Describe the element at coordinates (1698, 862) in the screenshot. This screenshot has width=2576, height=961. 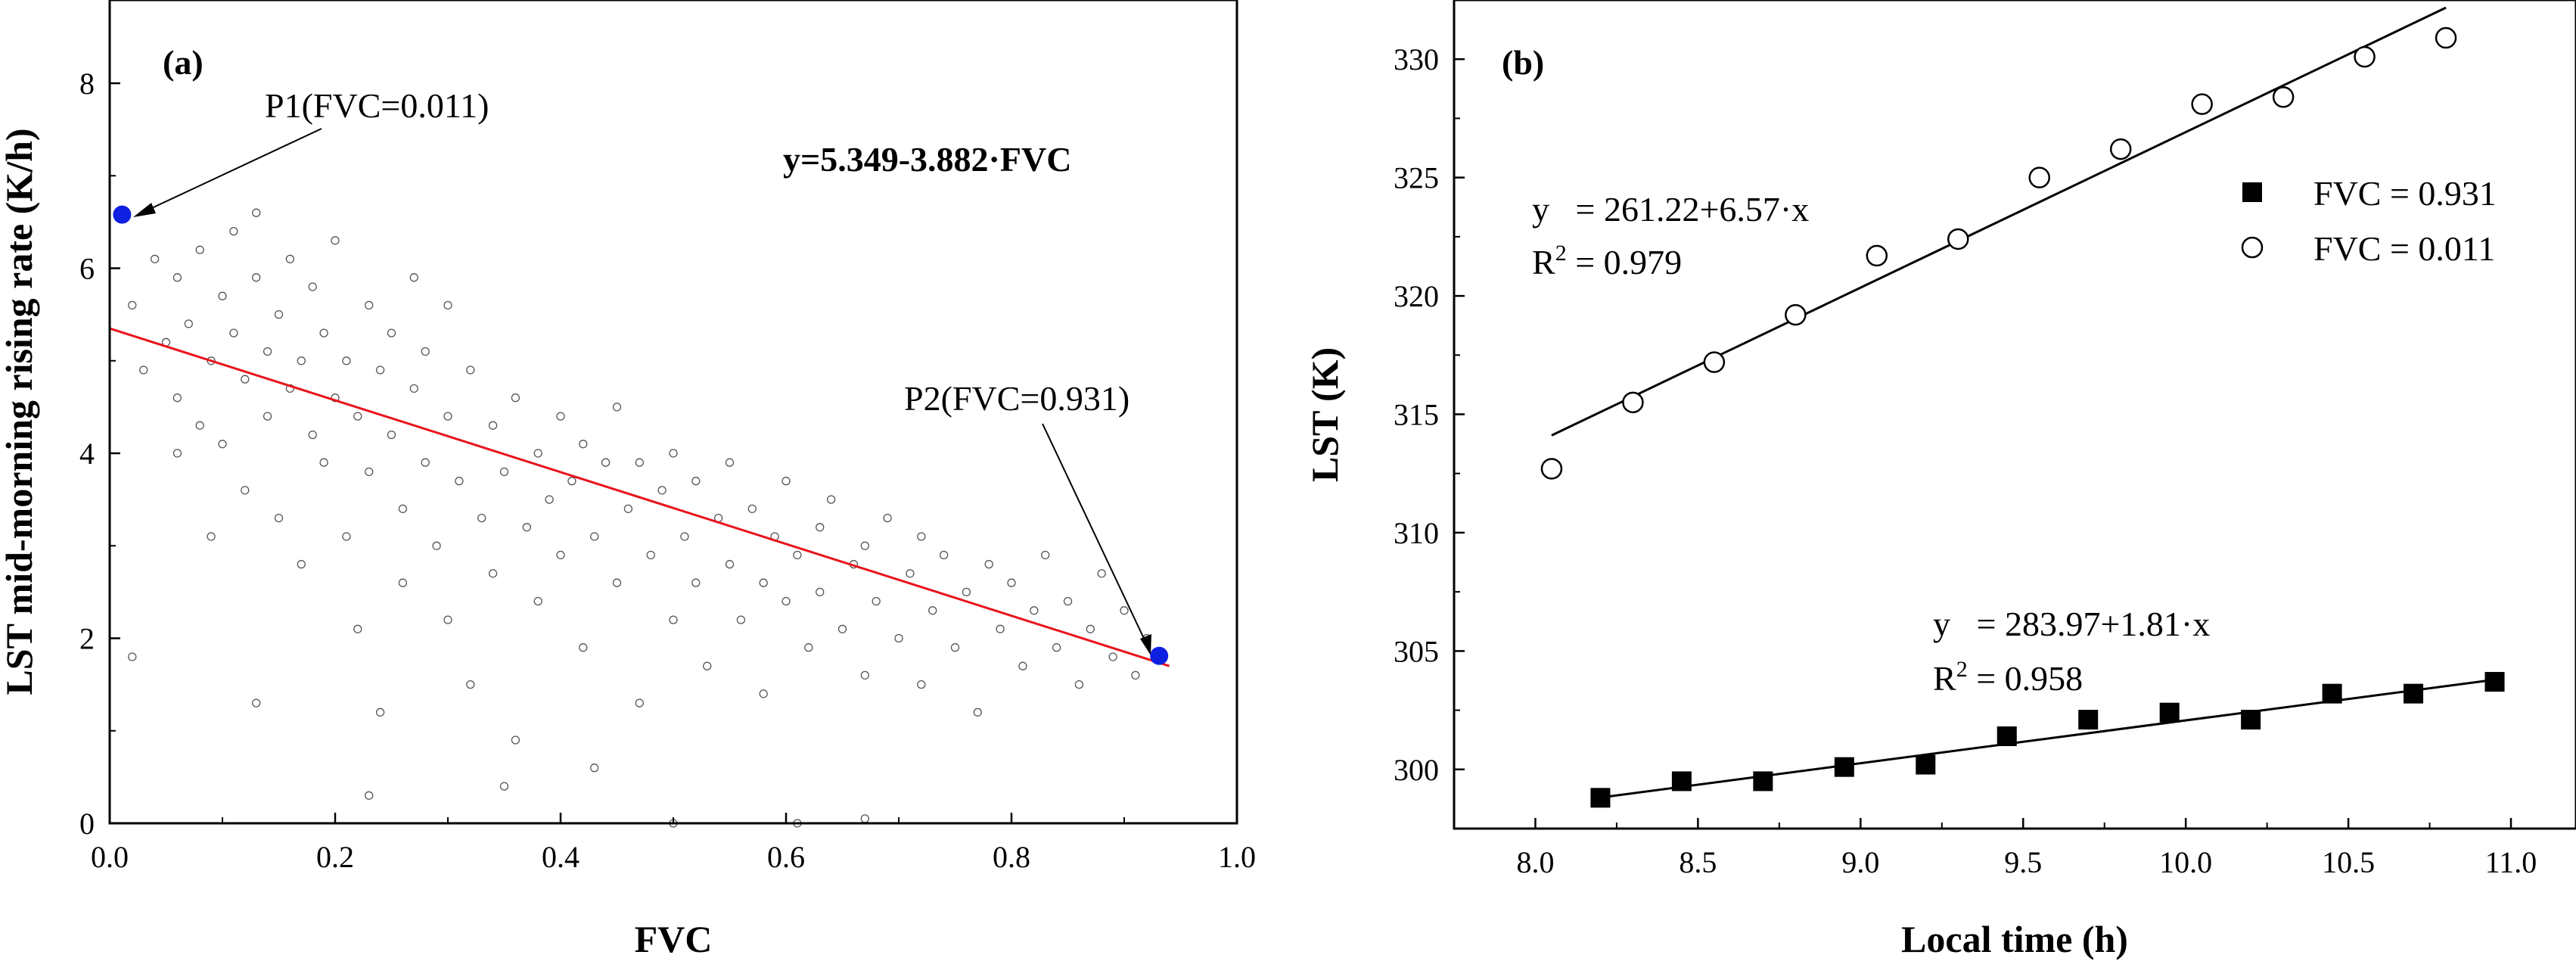
I see `b-x-tick-label-1: 8.5` at that location.